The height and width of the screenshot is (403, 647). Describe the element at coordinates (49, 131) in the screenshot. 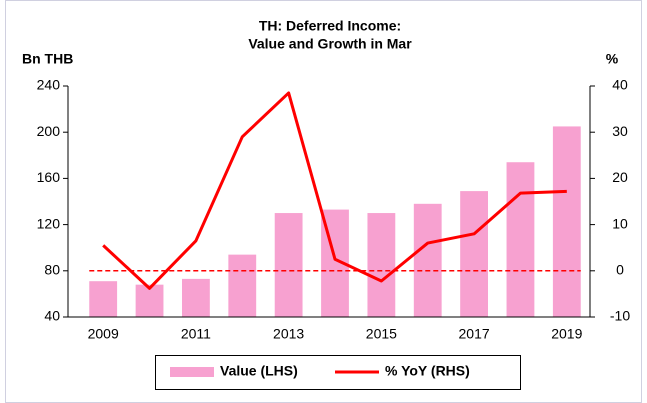

I see `y-tick-label: 200` at that location.